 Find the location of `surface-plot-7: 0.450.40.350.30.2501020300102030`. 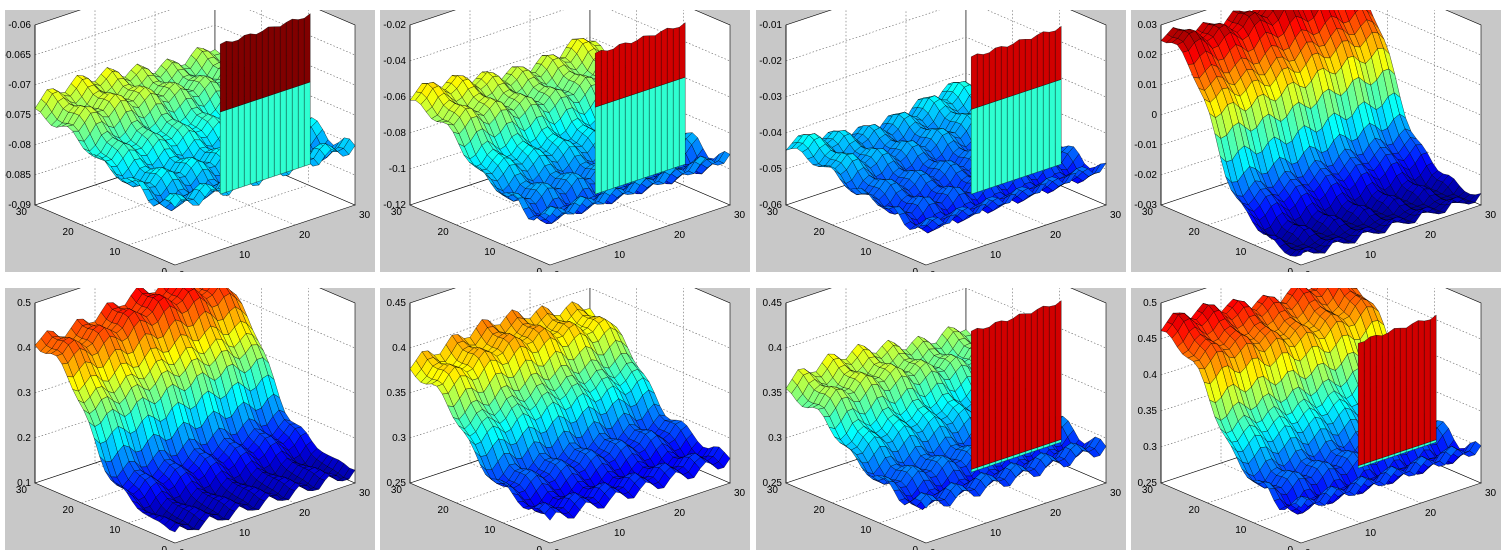

surface-plot-7: 0.450.40.350.30.2501020300102030 is located at coordinates (941, 419).